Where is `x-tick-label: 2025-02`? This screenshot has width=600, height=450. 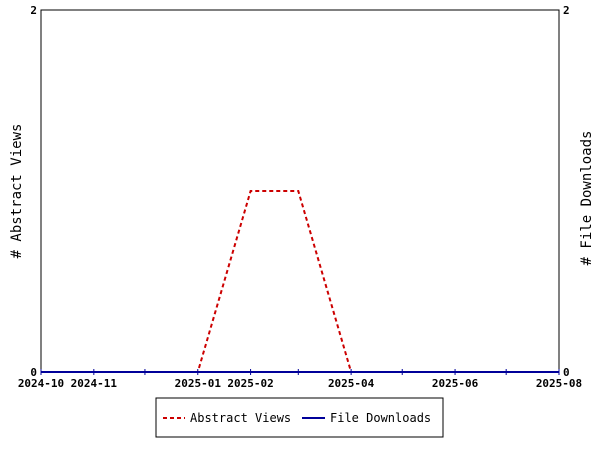 x-tick-label: 2025-02 is located at coordinates (250, 383).